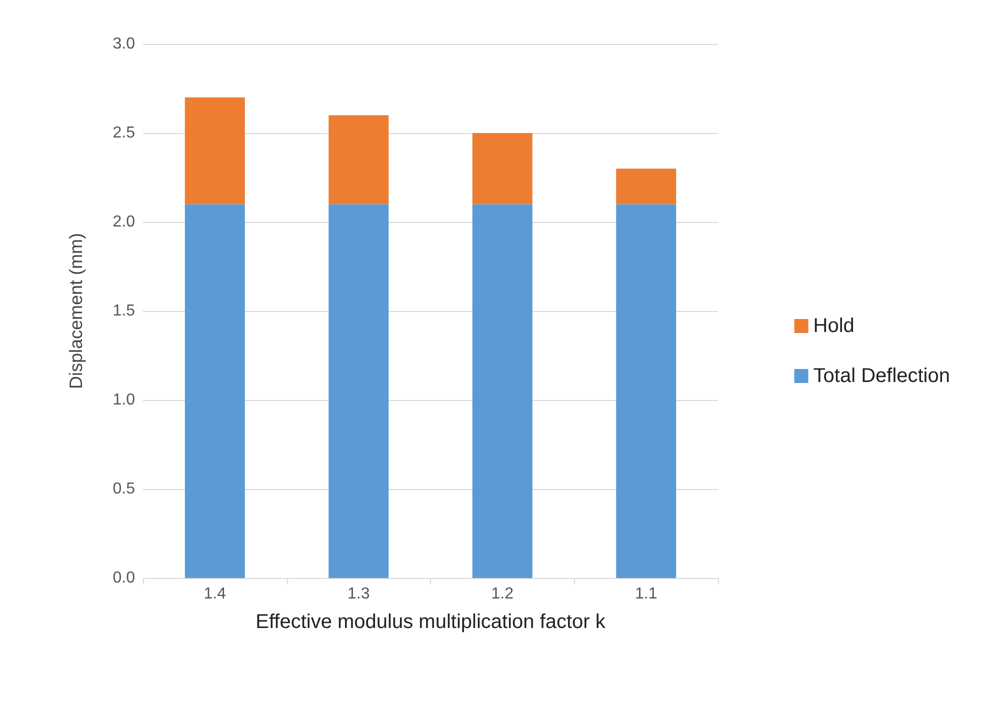 The height and width of the screenshot is (702, 981). What do you see at coordinates (124, 44) in the screenshot?
I see `y-tick-label: 3.0` at bounding box center [124, 44].